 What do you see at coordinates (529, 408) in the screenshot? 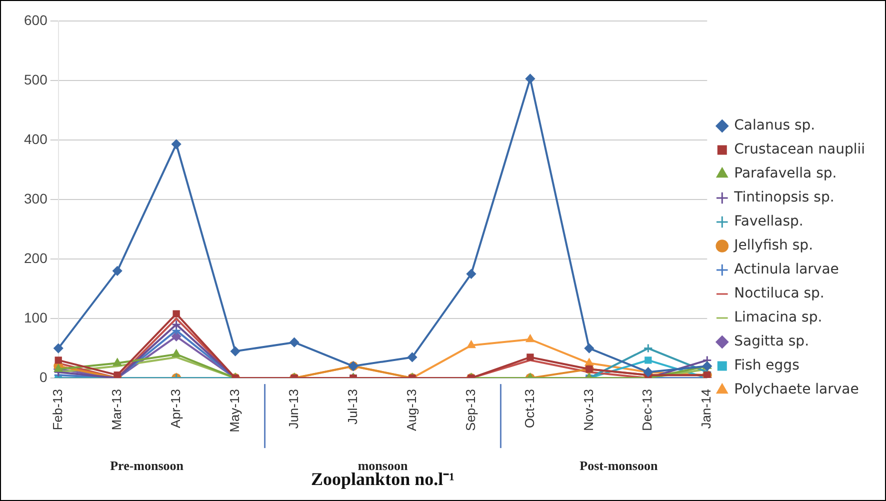
I see `x-tick-label: Oct-13` at bounding box center [529, 408].